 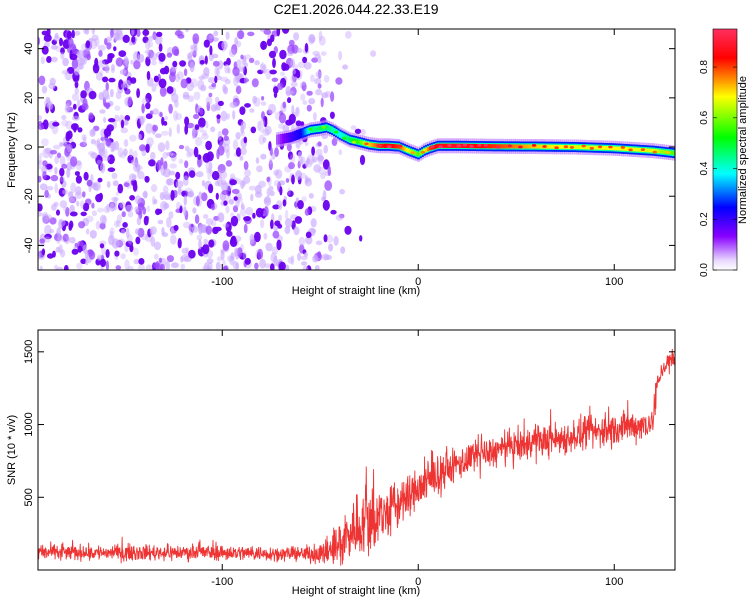 I want to click on colorbar-label: Normalized spectral amplitude, so click(x=743, y=150).